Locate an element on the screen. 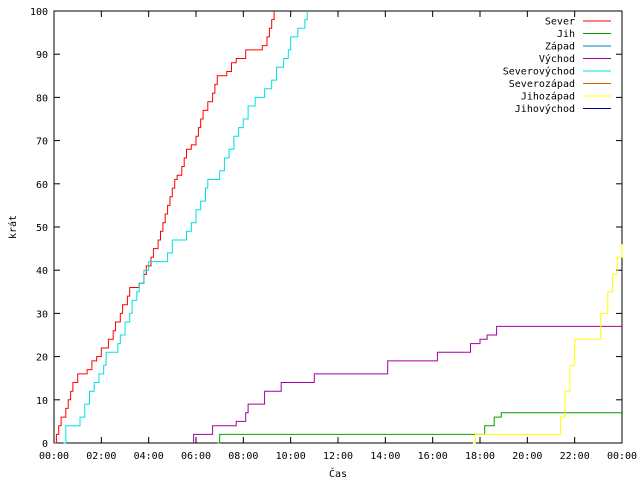 The width and height of the screenshot is (640, 480). x-tick-label: 16:00 is located at coordinates (433, 456).